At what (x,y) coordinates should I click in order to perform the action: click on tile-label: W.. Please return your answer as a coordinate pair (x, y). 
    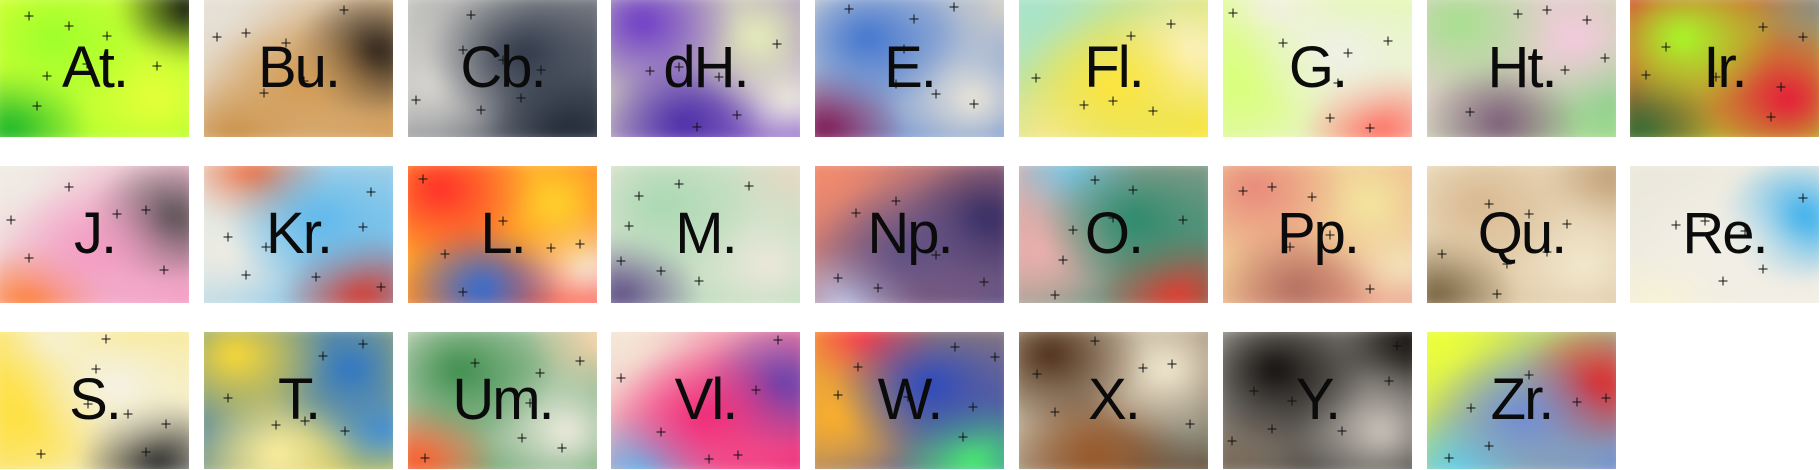
    Looking at the image, I should click on (910, 399).